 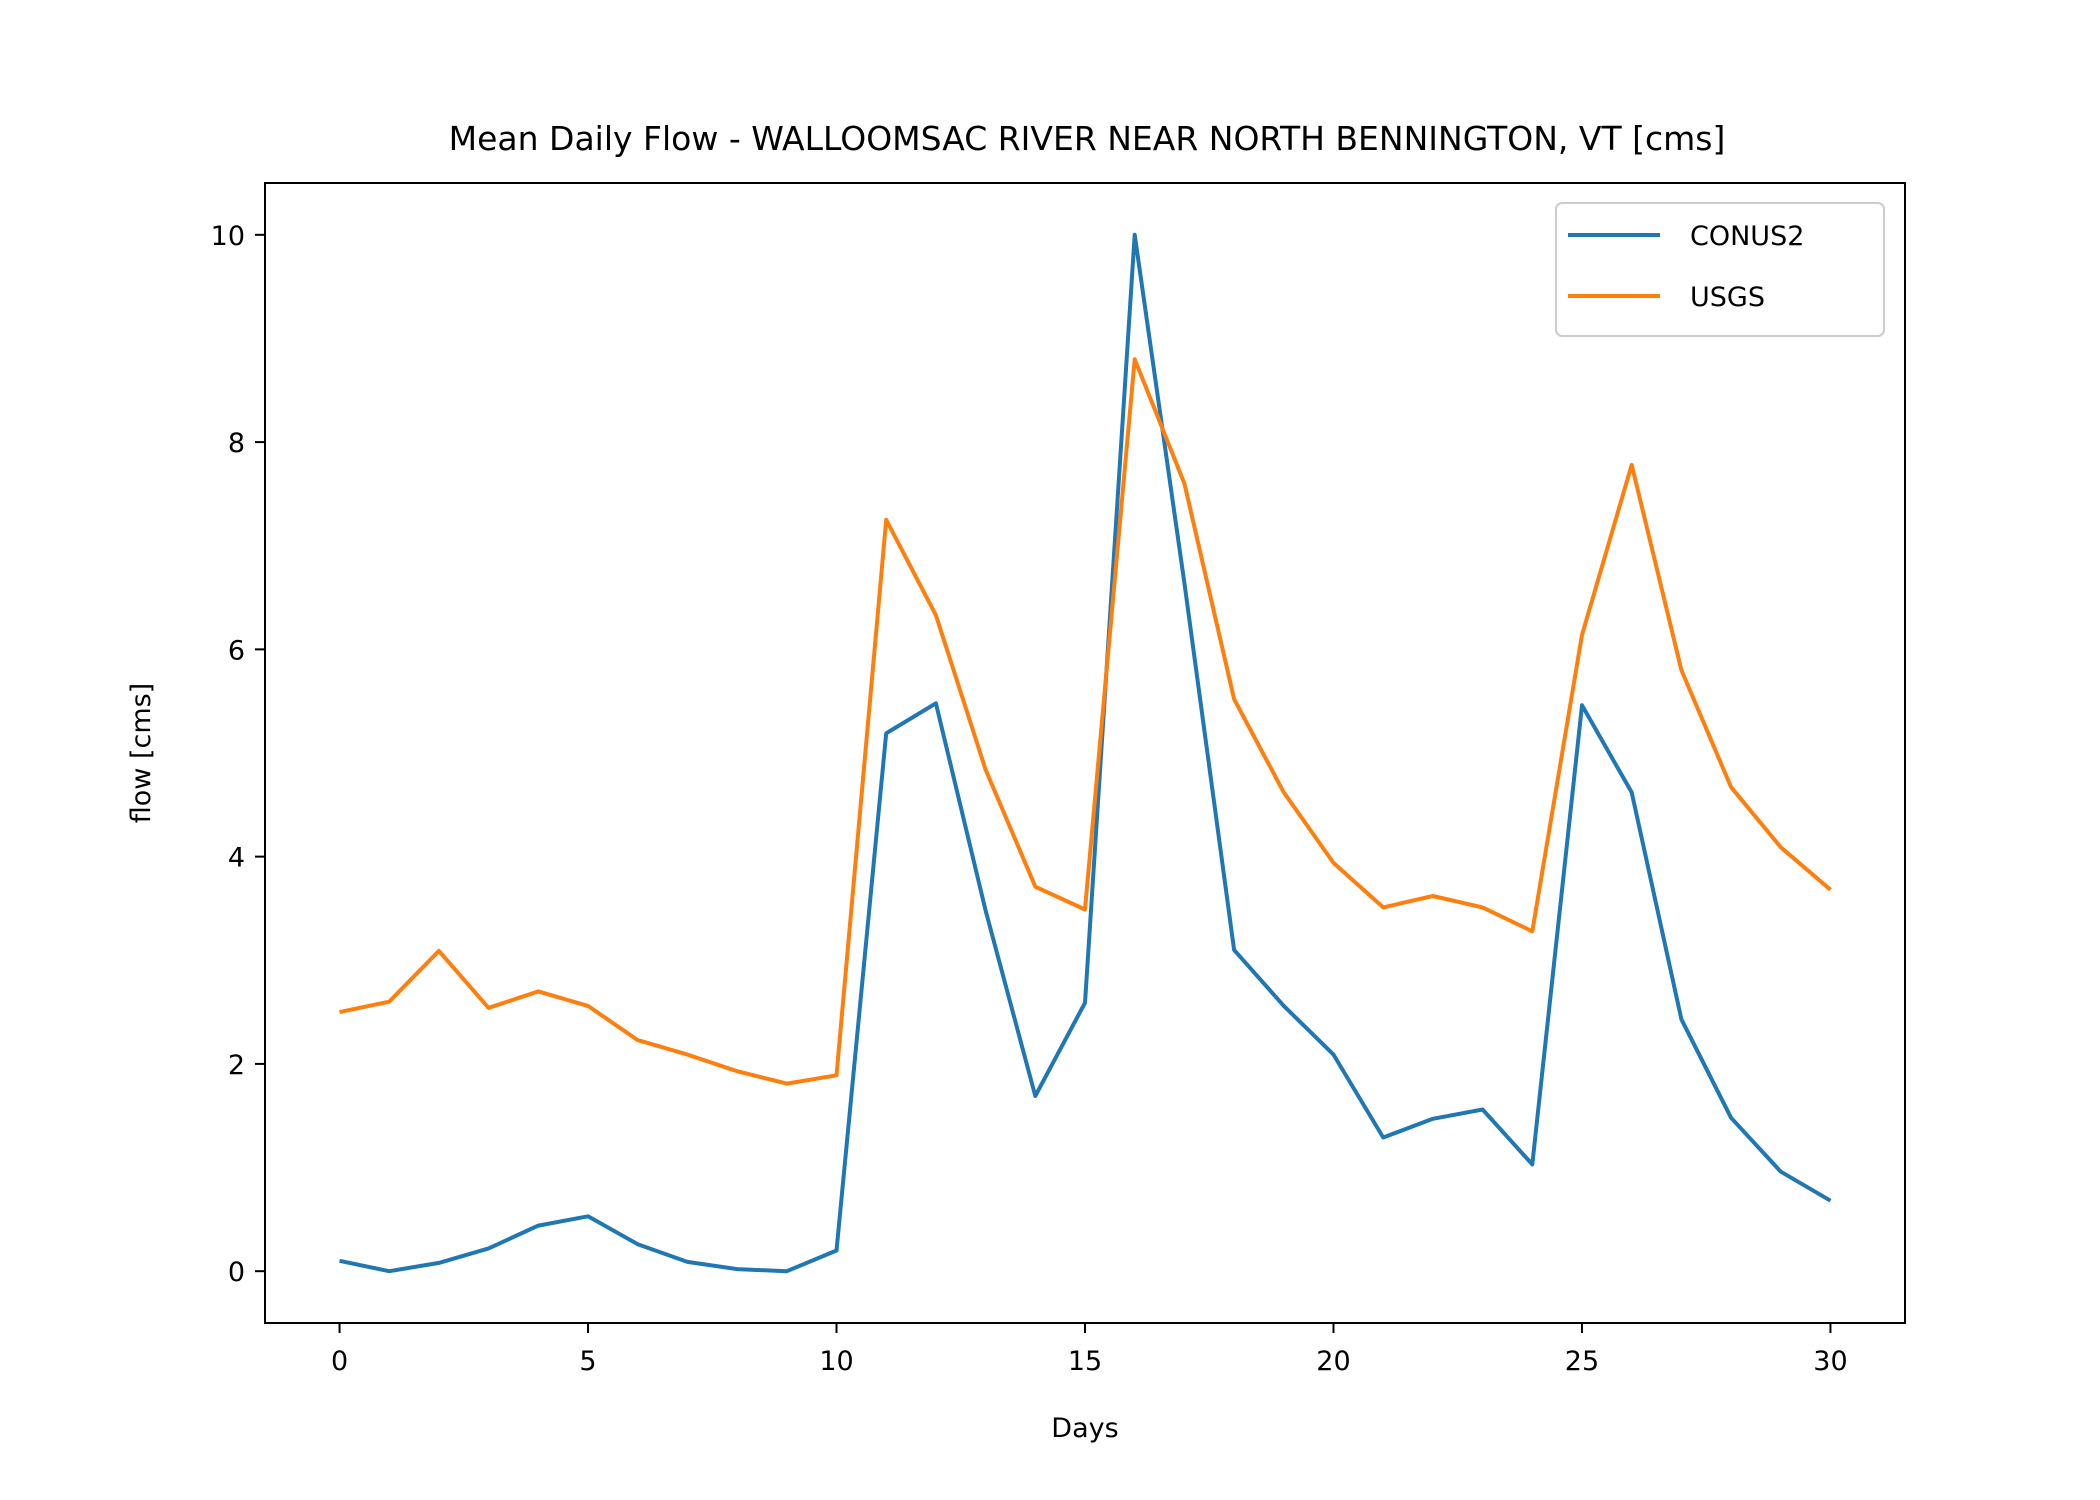 What do you see at coordinates (1727, 297) in the screenshot?
I see `legend-label-usgs: USGS` at bounding box center [1727, 297].